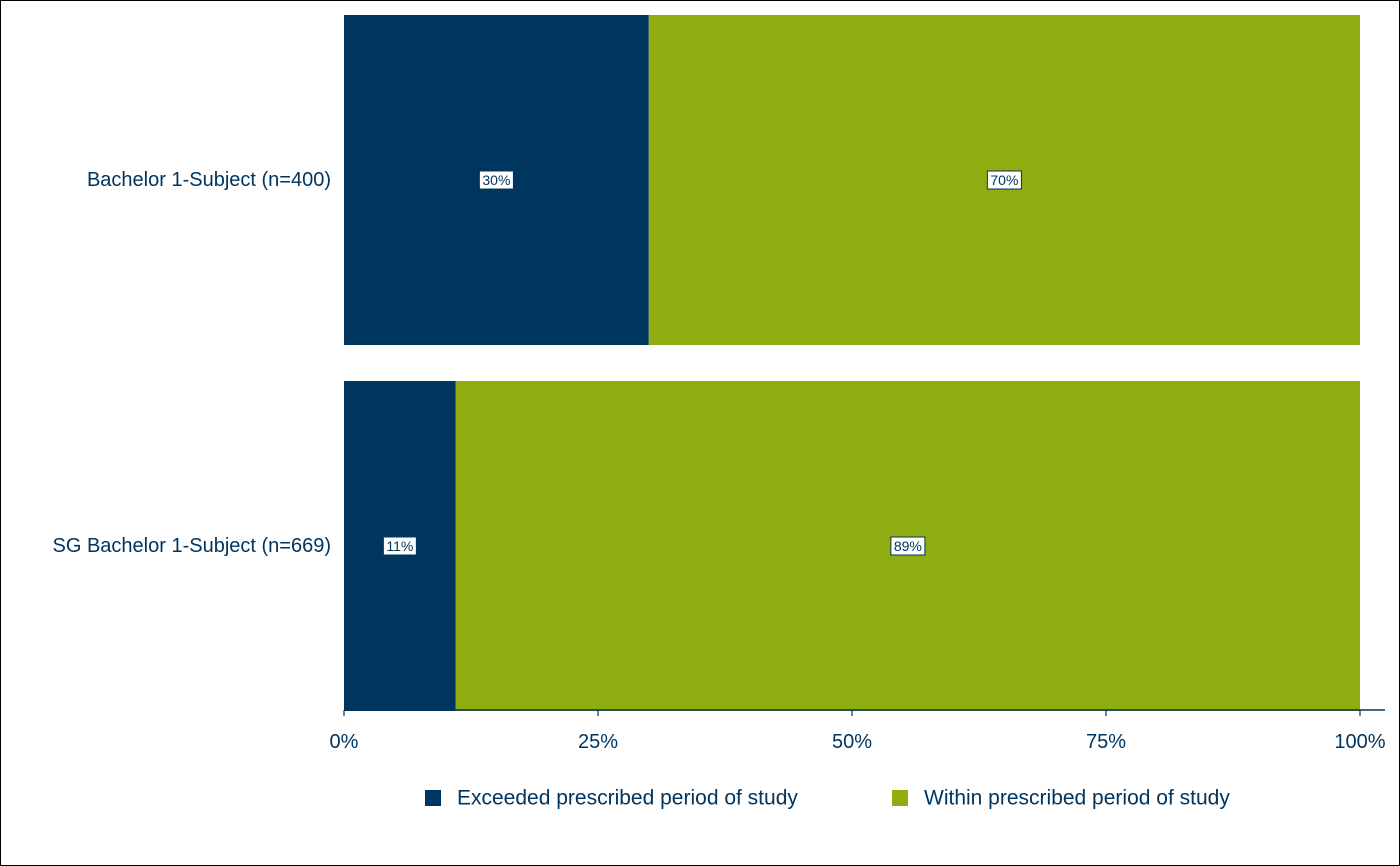  I want to click on x-tick-label: 75%, so click(1106, 742).